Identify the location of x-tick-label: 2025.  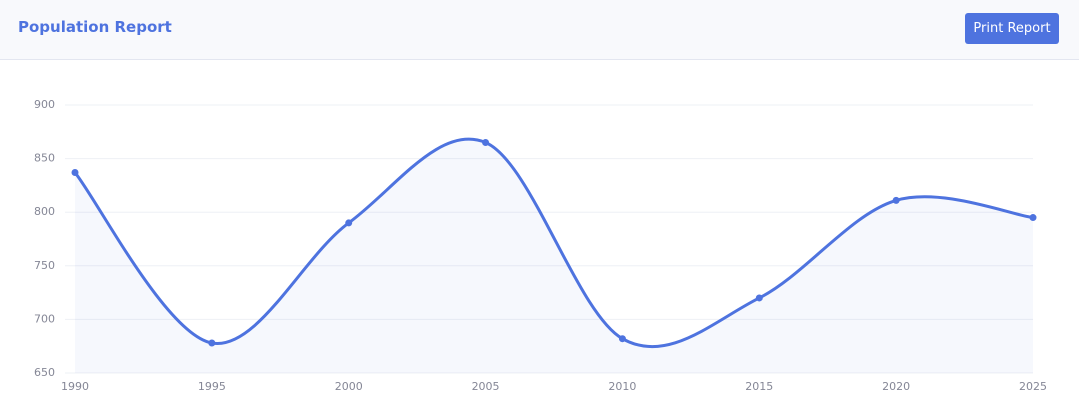
(1033, 386).